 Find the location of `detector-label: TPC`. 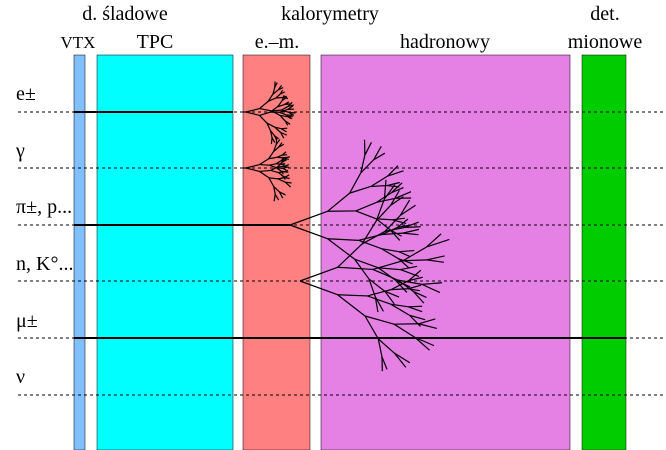

detector-label: TPC is located at coordinates (155, 42).